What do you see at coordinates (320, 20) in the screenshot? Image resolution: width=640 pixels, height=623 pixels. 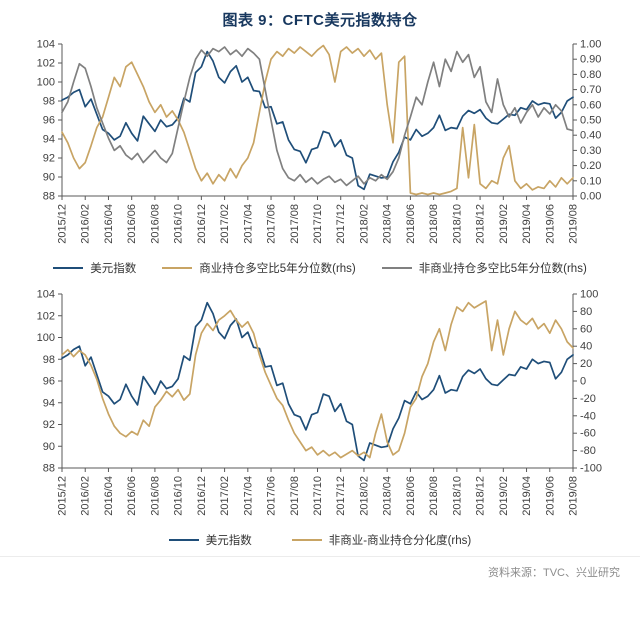 I see `page-title: 图表 9：CFTC美元指数持仓` at bounding box center [320, 20].